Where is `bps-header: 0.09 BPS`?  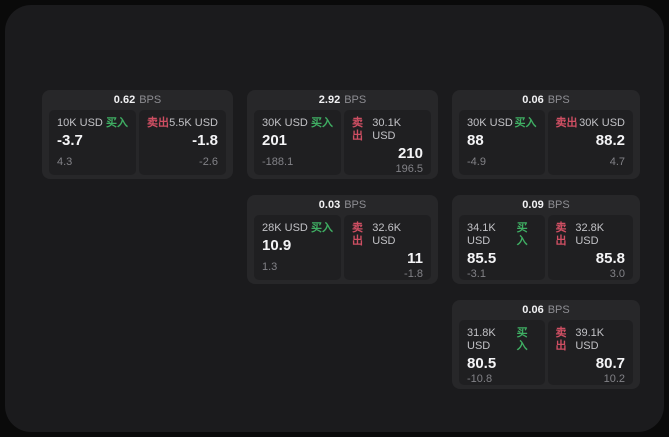 bps-header: 0.09 BPS is located at coordinates (546, 205).